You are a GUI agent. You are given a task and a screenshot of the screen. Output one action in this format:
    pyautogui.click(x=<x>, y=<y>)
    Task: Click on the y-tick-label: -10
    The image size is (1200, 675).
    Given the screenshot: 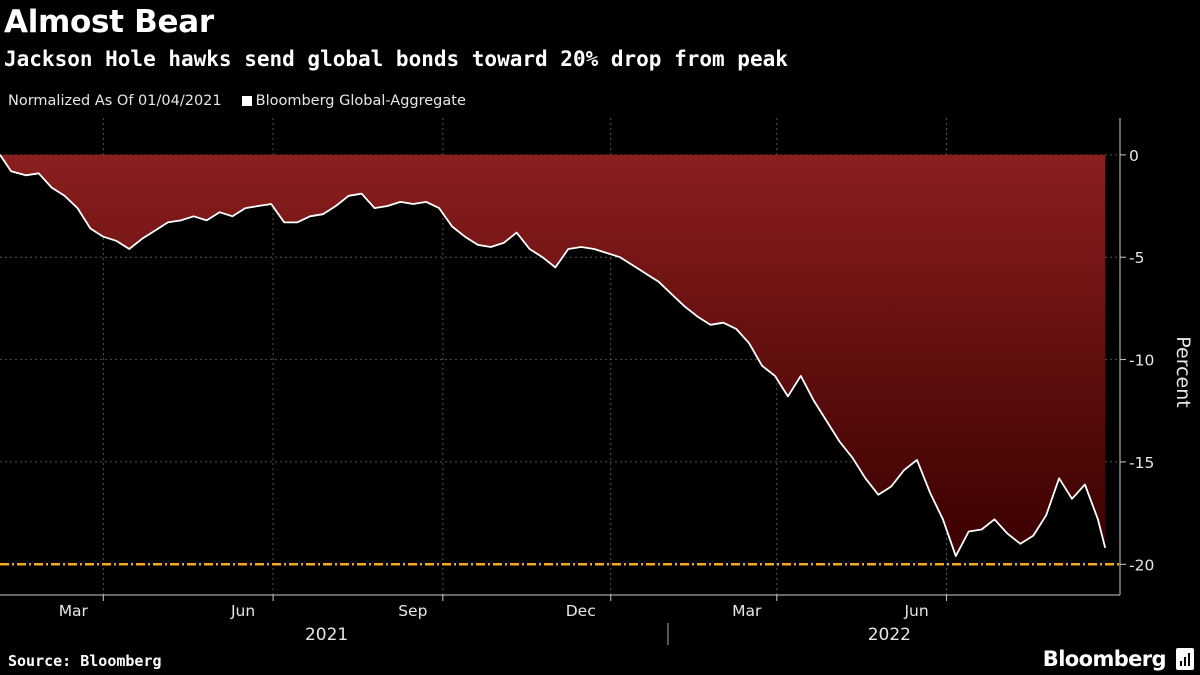 What is the action you would take?
    pyautogui.click(x=1141, y=361)
    